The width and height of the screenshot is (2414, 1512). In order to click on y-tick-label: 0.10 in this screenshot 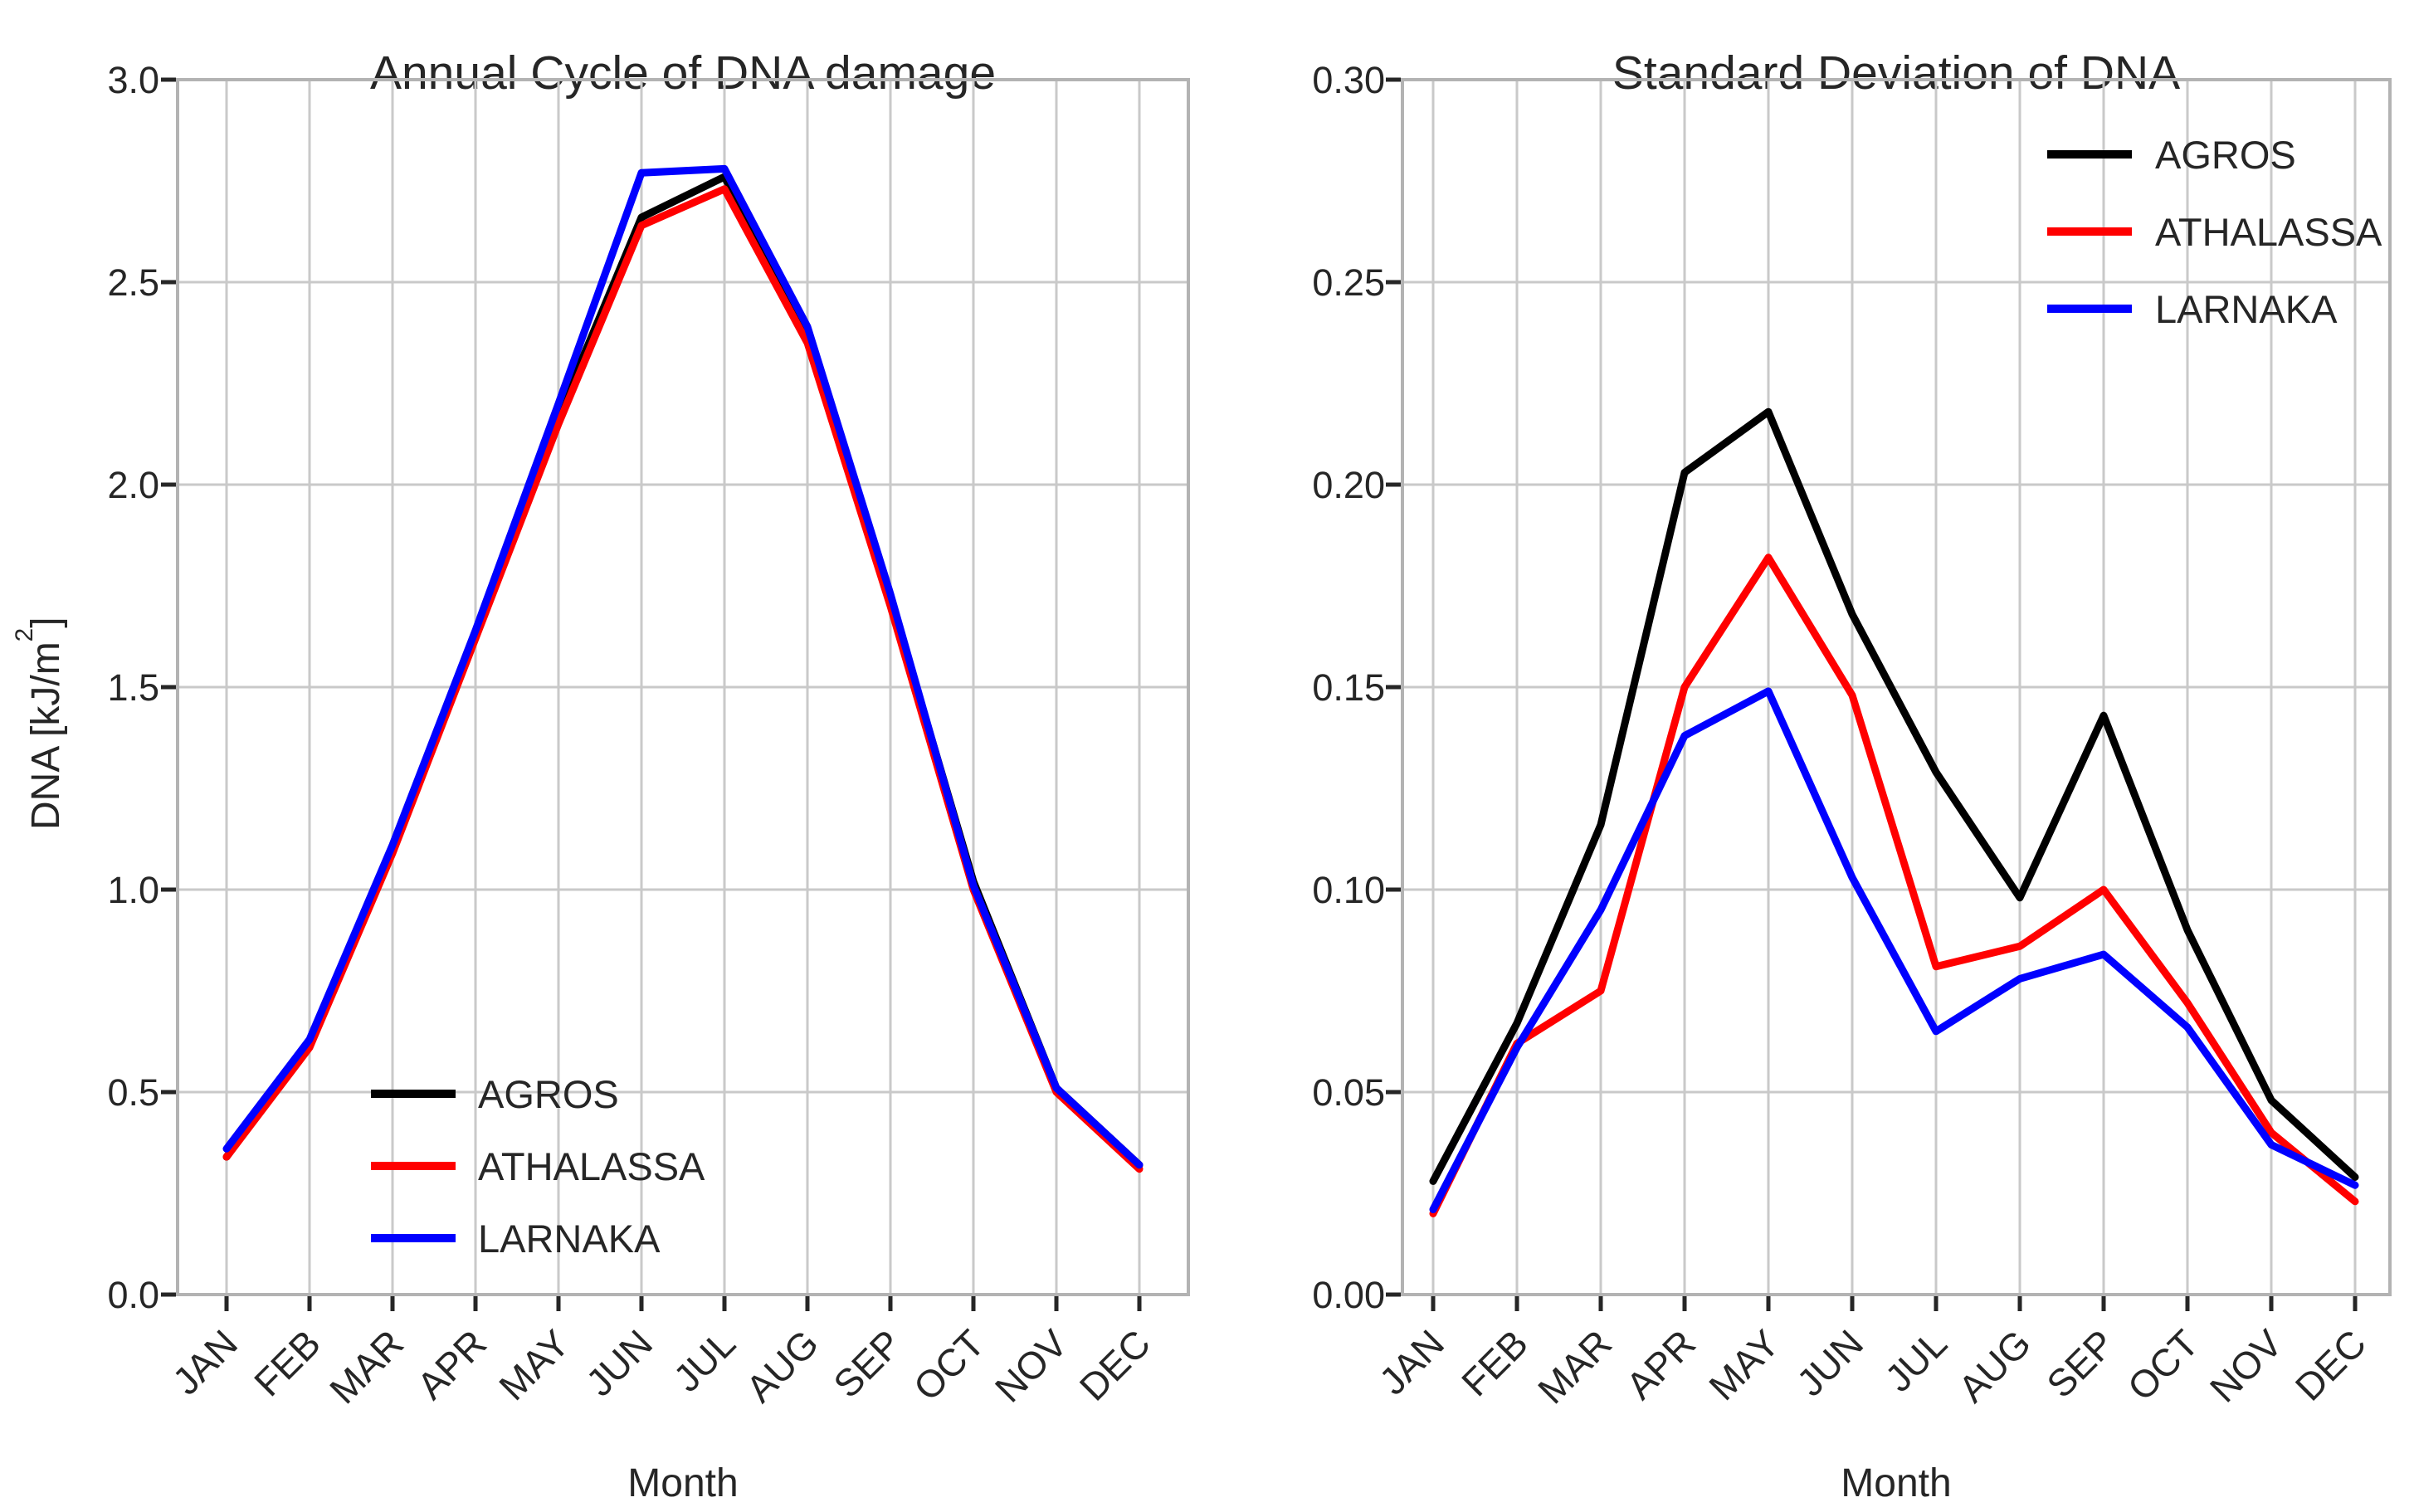, I will do `click(1348, 890)`.